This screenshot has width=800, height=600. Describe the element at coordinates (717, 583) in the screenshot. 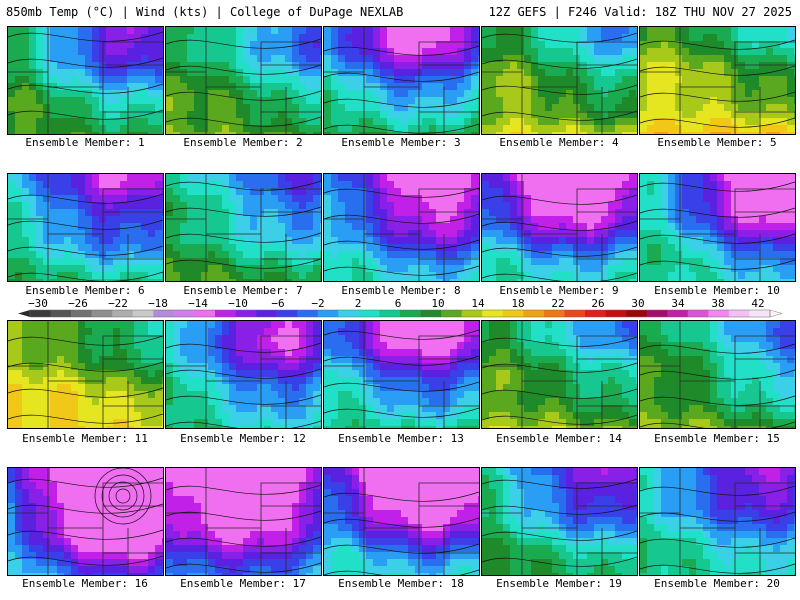

I see `ensemble-member-label: Ensemble Member: 20` at that location.